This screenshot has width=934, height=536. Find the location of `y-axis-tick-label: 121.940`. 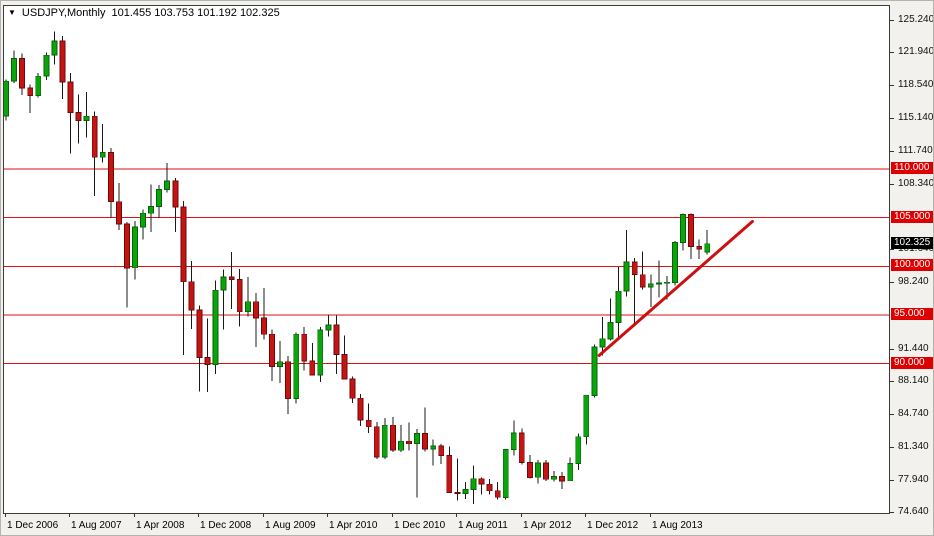

y-axis-tick-label: 121.940 is located at coordinates (916, 51).